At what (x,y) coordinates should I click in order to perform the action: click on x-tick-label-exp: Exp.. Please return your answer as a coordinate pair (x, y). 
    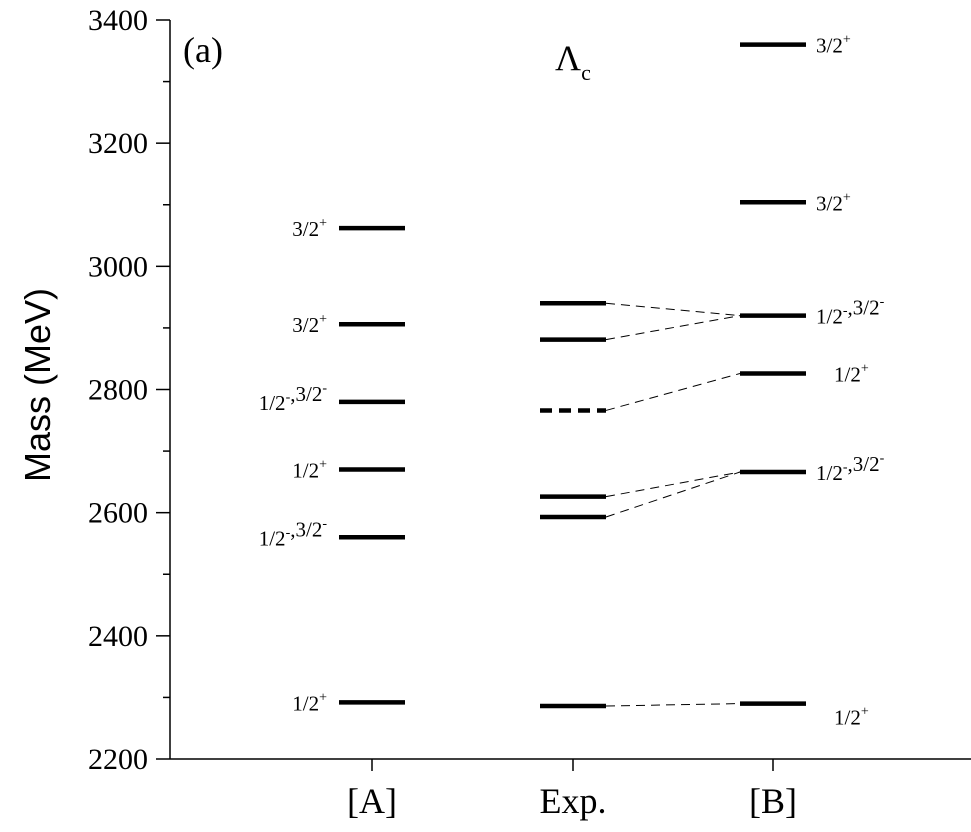
    Looking at the image, I should click on (573, 801).